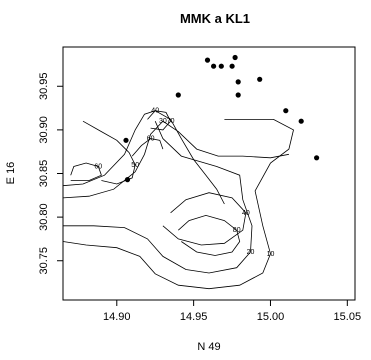  I want to click on contour-label: 80, so click(237, 230).